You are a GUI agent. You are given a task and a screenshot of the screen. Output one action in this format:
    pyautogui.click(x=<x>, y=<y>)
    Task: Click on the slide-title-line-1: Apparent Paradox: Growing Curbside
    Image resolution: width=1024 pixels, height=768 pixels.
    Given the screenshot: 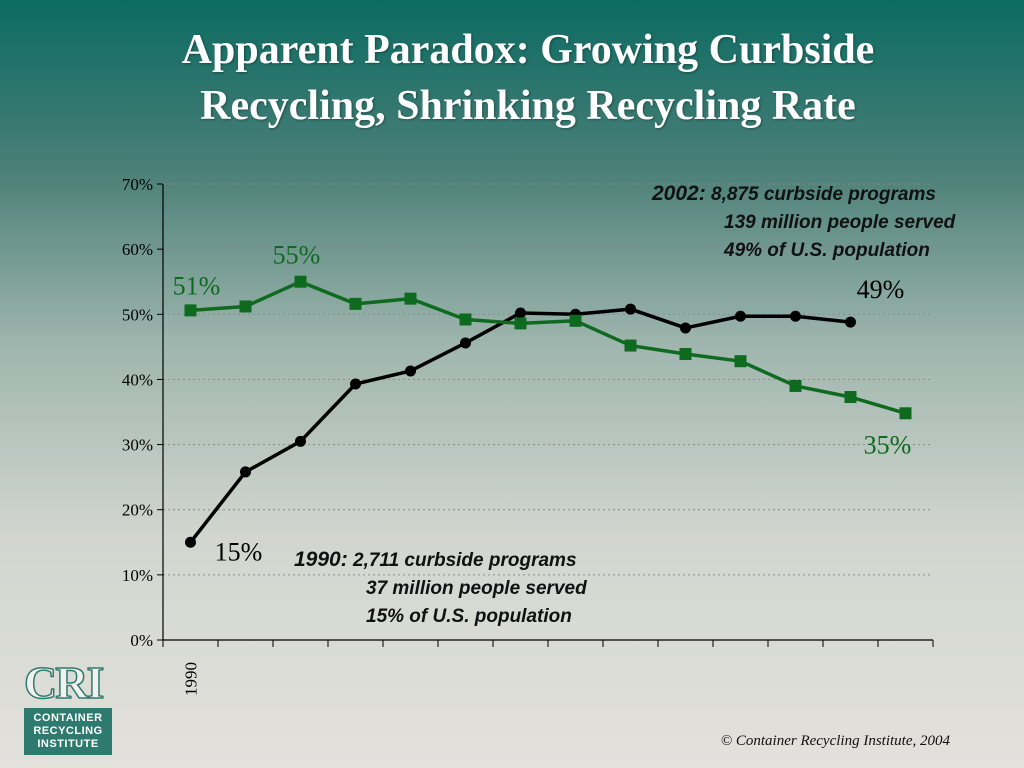 What is the action you would take?
    pyautogui.click(x=528, y=50)
    